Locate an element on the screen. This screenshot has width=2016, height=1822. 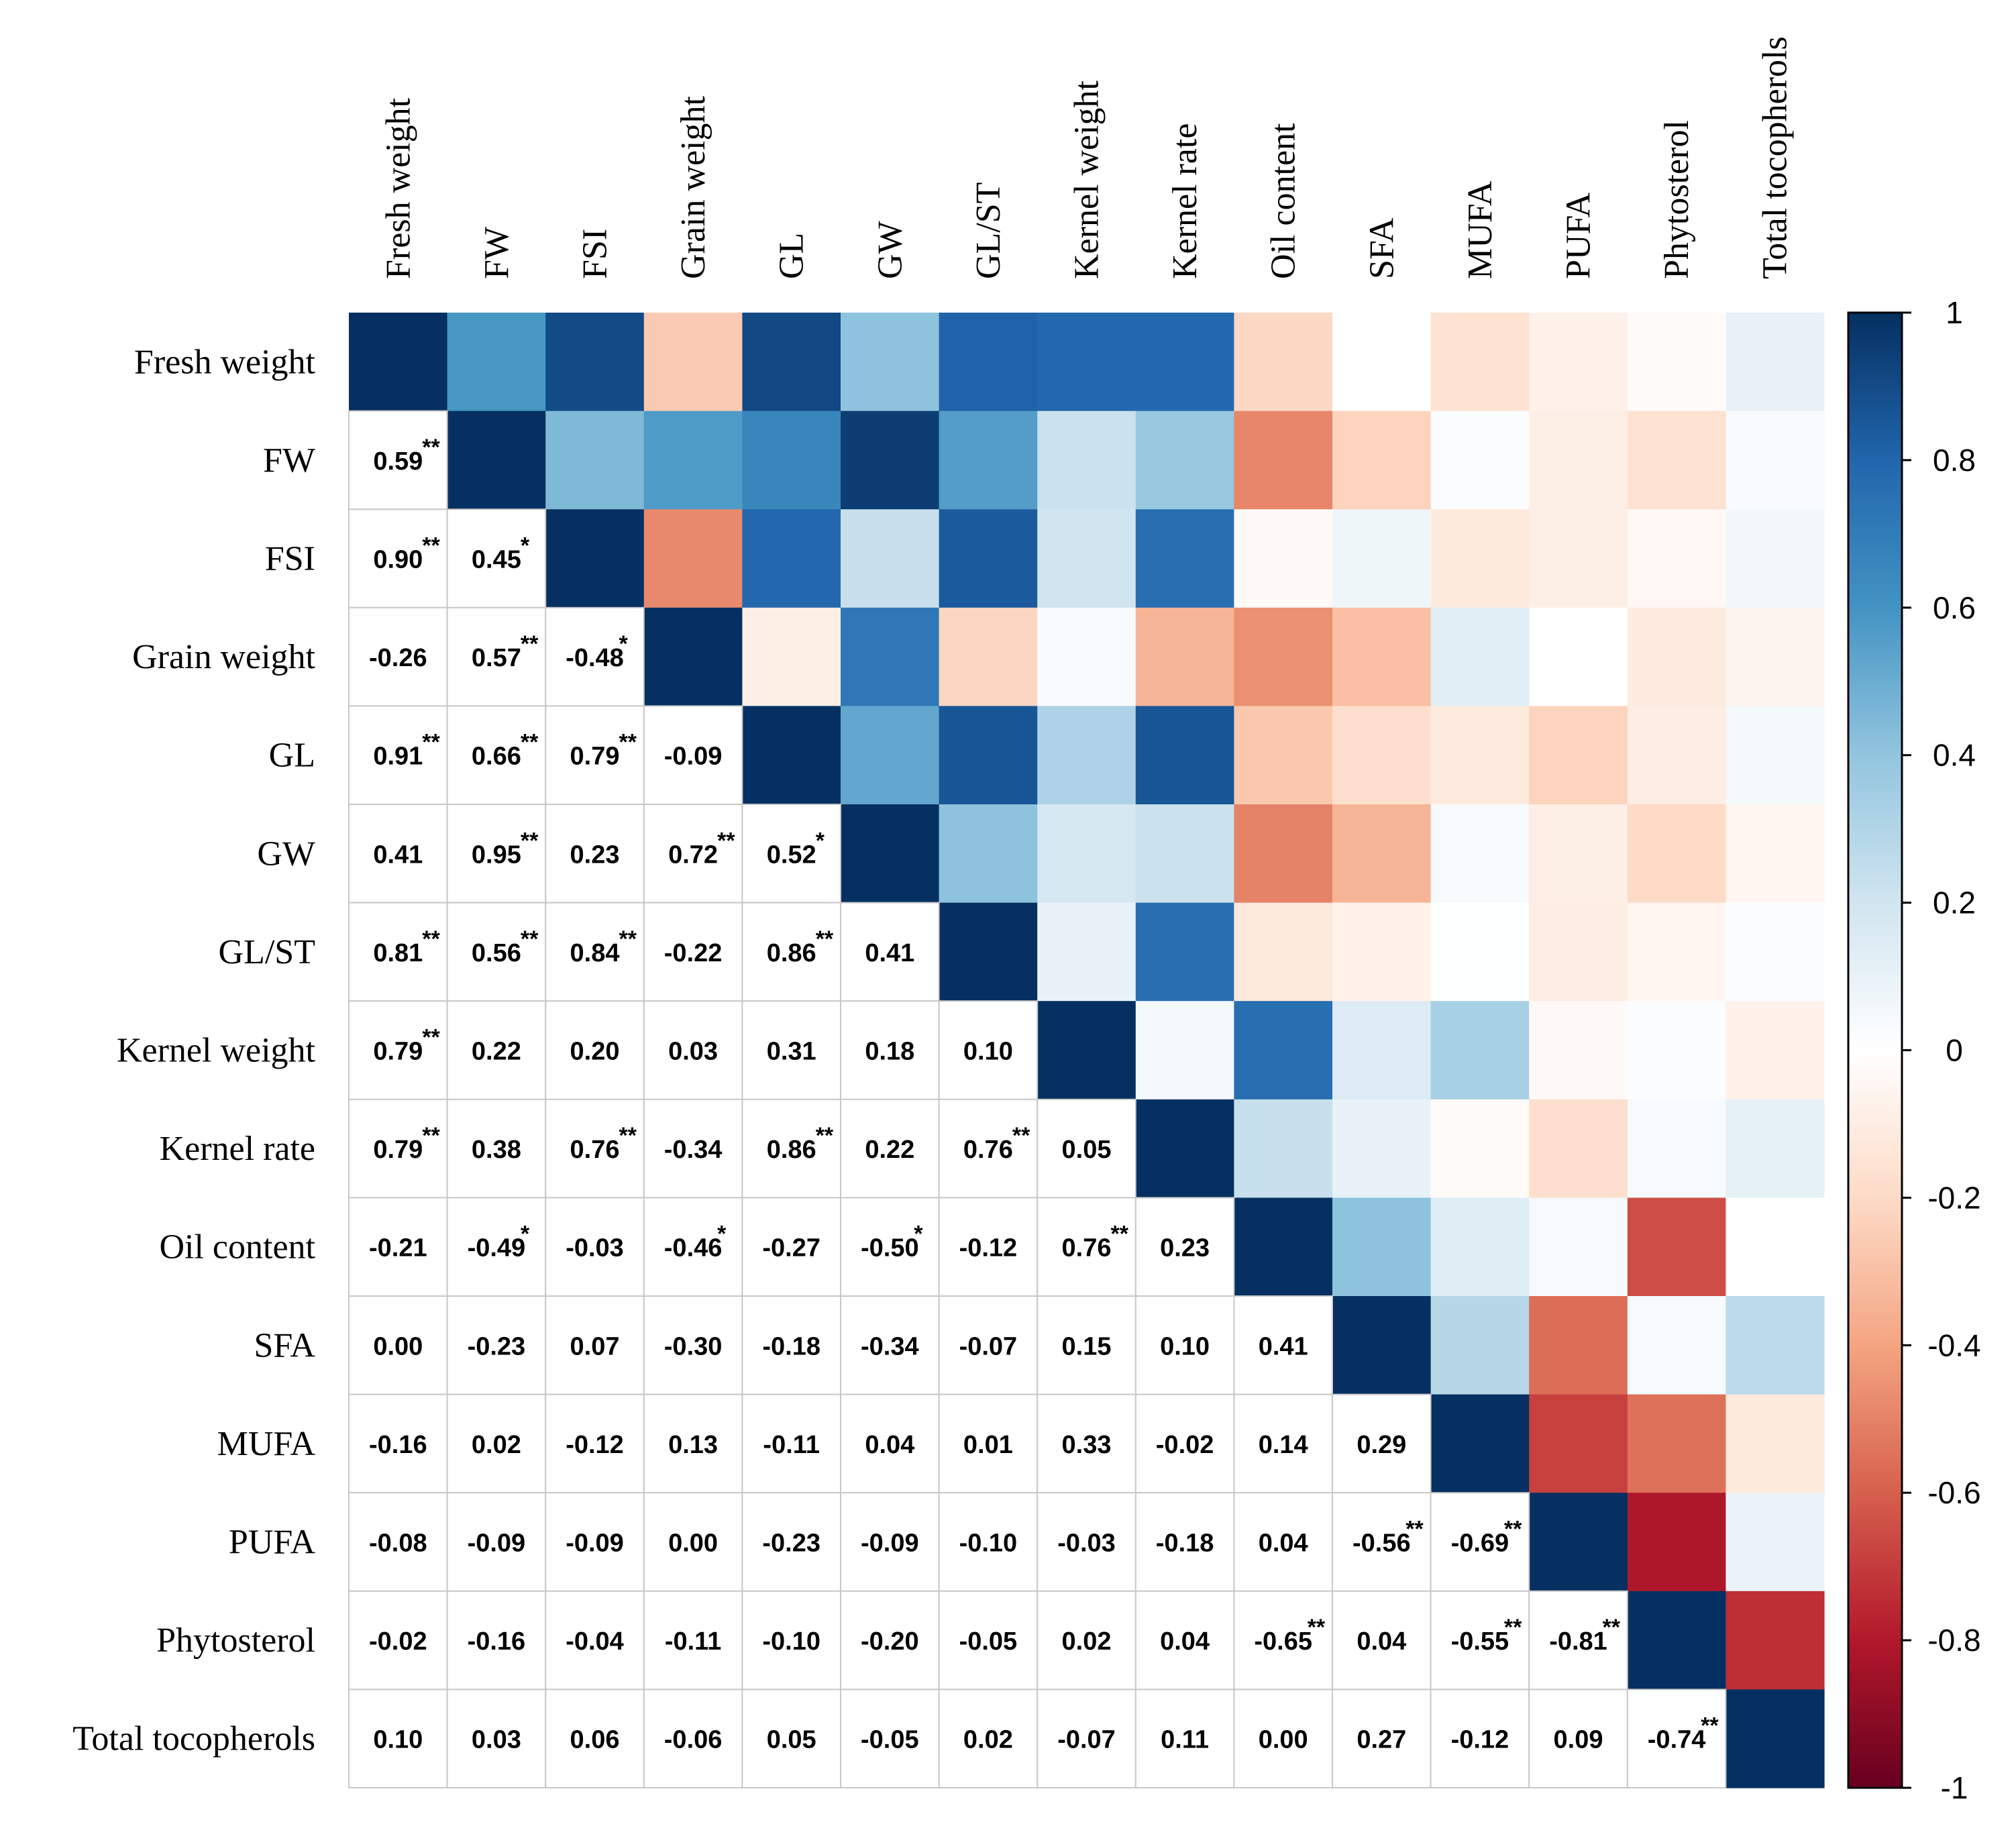
color-bar-tick-label: 0.4 is located at coordinates (1954, 755).